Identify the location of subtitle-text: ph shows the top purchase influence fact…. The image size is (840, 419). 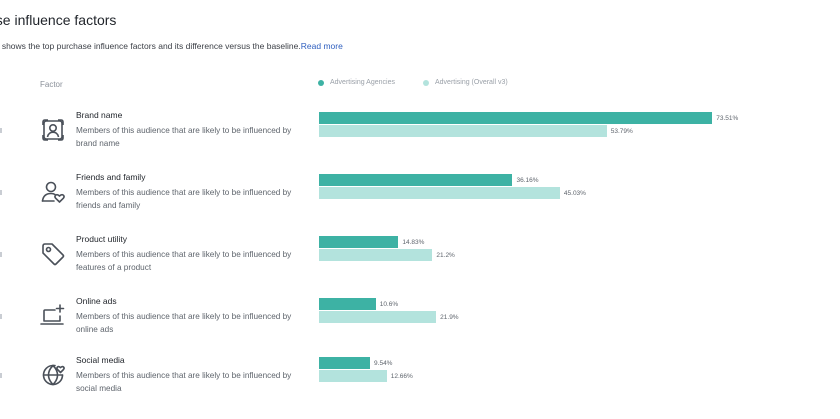
(150, 46).